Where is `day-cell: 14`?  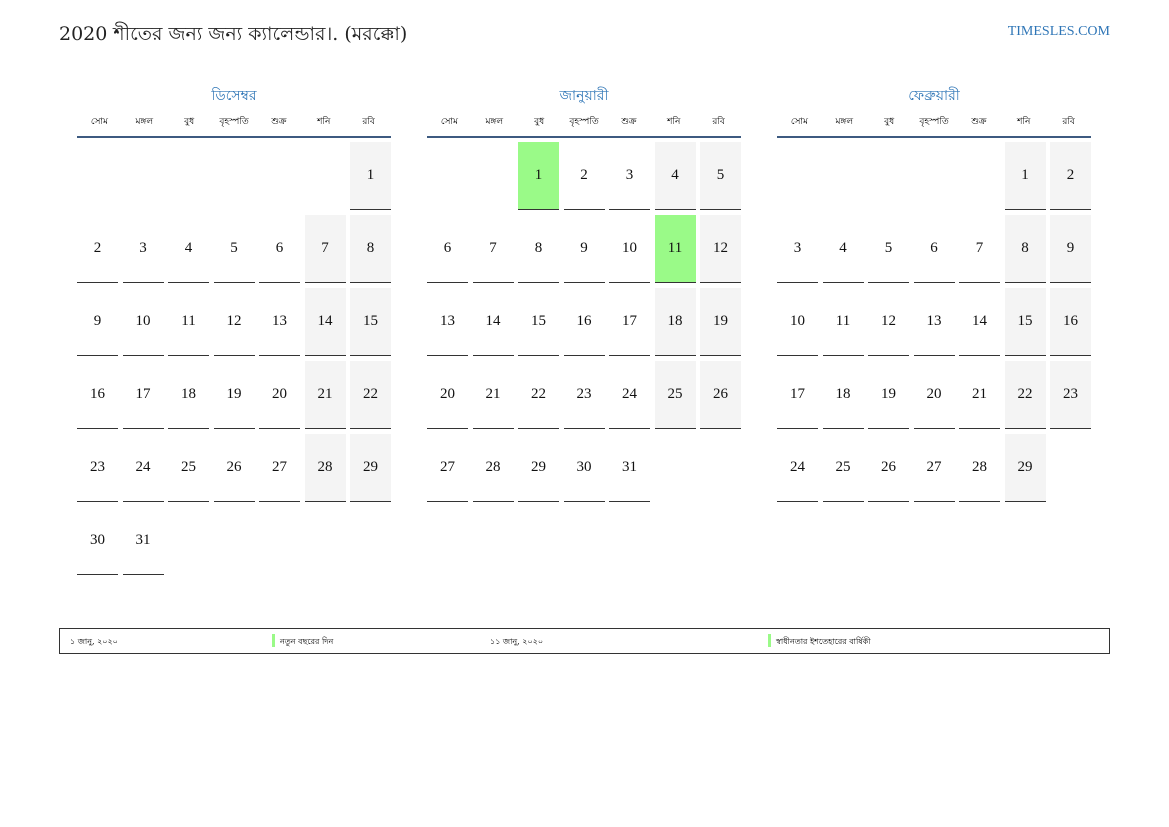 day-cell: 14 is located at coordinates (979, 322).